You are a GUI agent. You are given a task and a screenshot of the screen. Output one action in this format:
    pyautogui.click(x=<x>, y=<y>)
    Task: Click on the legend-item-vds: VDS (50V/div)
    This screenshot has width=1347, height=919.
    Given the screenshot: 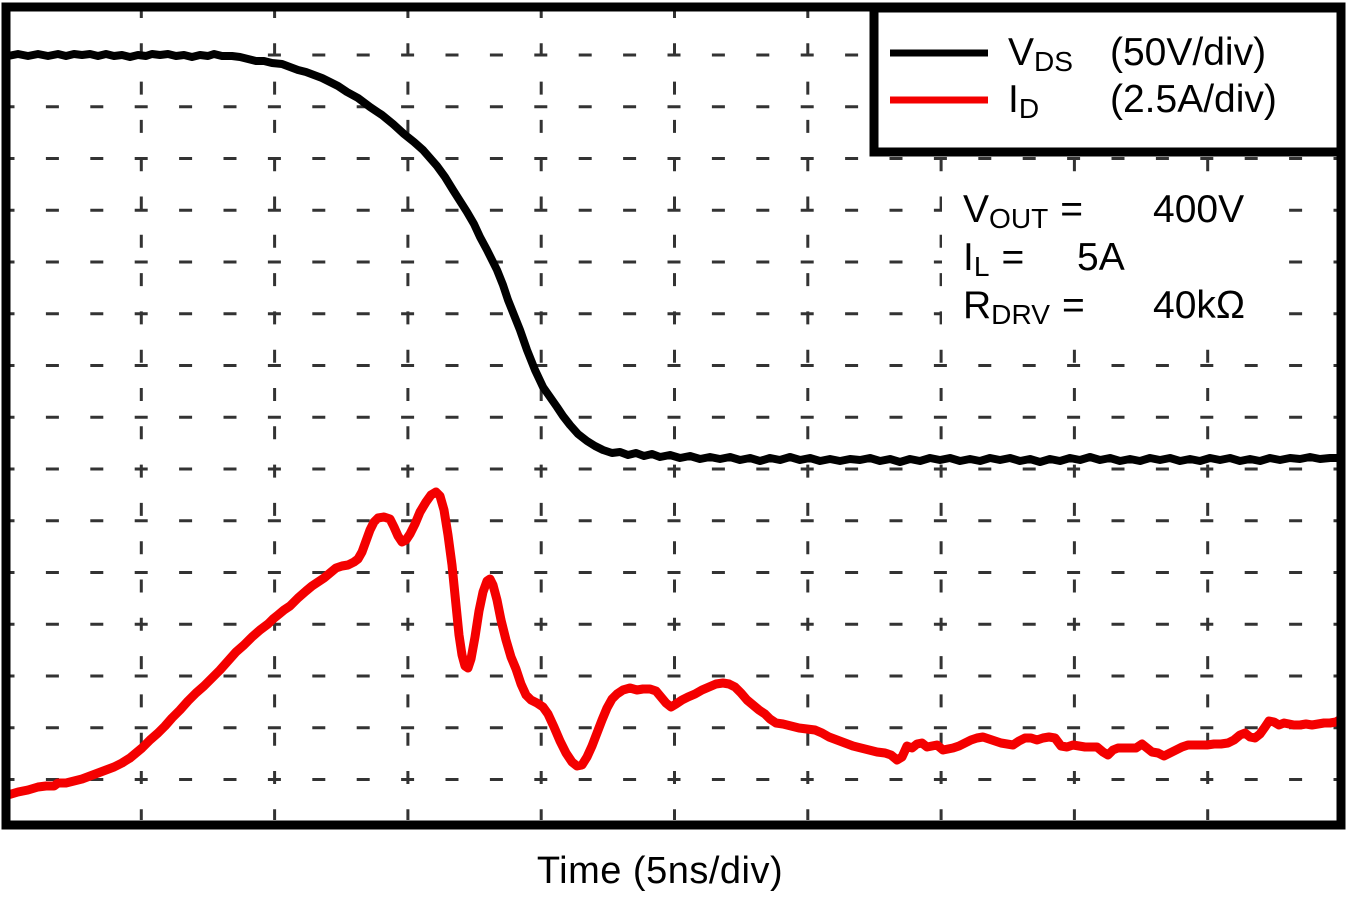 What is the action you would take?
    pyautogui.click(x=1137, y=54)
    